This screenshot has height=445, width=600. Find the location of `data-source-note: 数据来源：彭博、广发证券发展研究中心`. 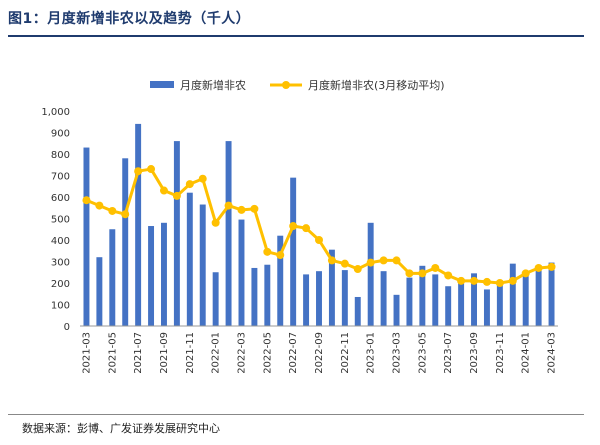

data-source-note: 数据来源：彭博、广发证券发展研究中心 is located at coordinates (121, 428).